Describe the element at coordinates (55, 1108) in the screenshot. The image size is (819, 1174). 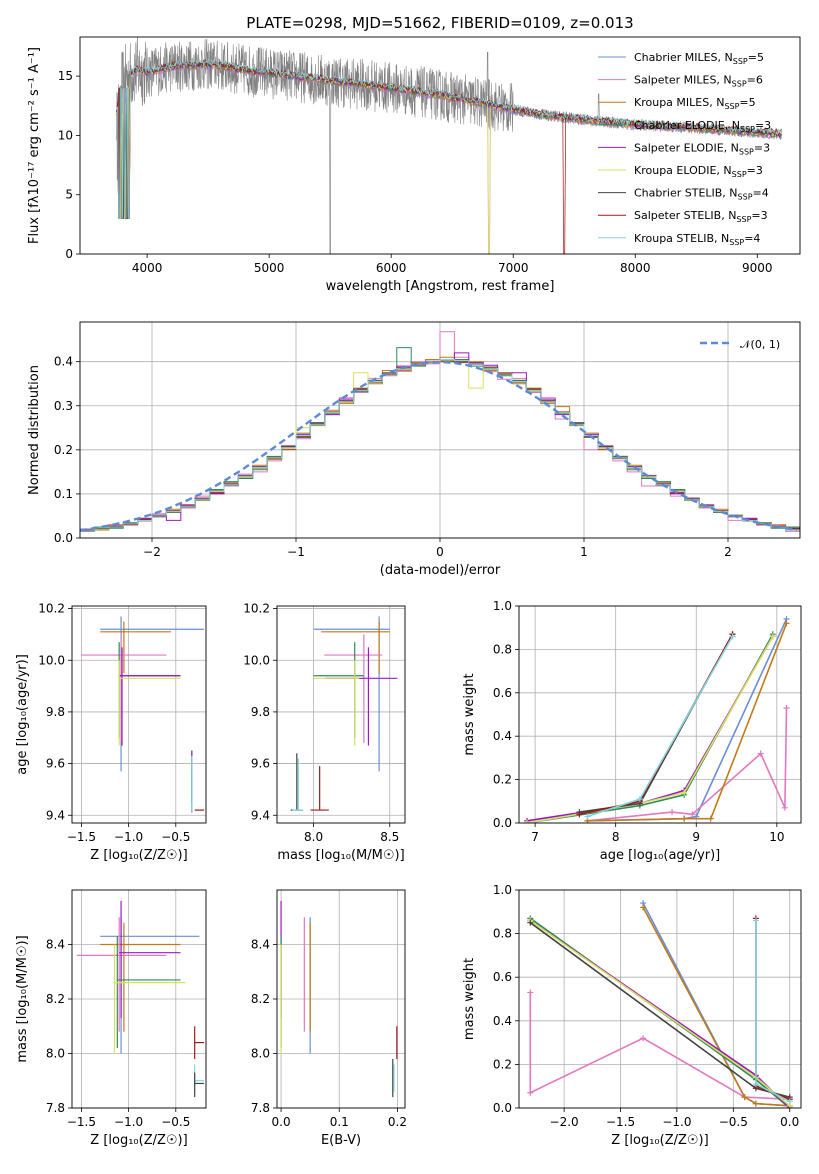
I see `y-tick-label: 7.8` at that location.